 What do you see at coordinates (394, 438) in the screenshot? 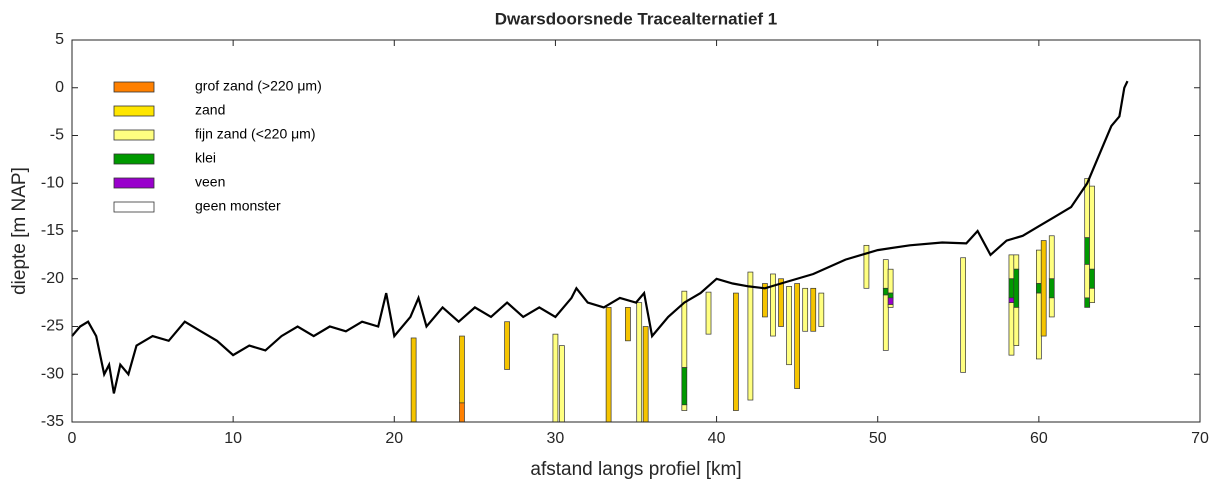
I see `x-tick-label: 20` at bounding box center [394, 438].